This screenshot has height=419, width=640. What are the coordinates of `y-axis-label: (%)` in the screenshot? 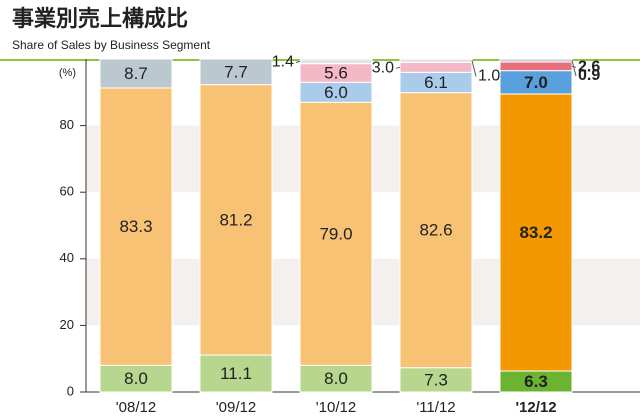 It's located at (67, 73).